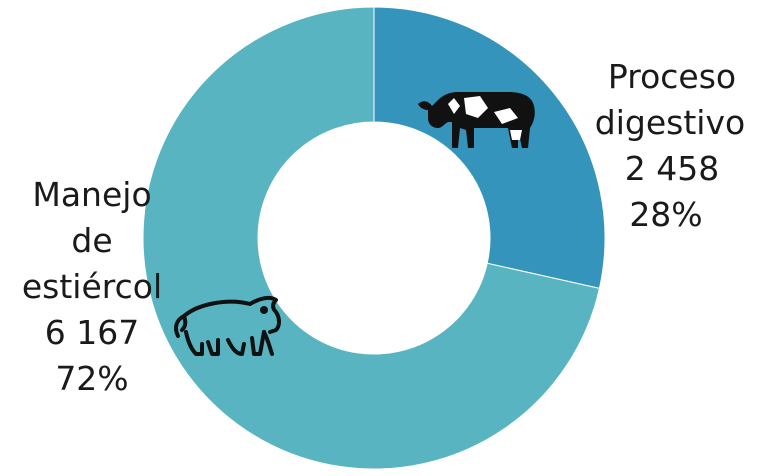 This screenshot has width=769, height=476. I want to click on pig-icon, so click(227, 325).